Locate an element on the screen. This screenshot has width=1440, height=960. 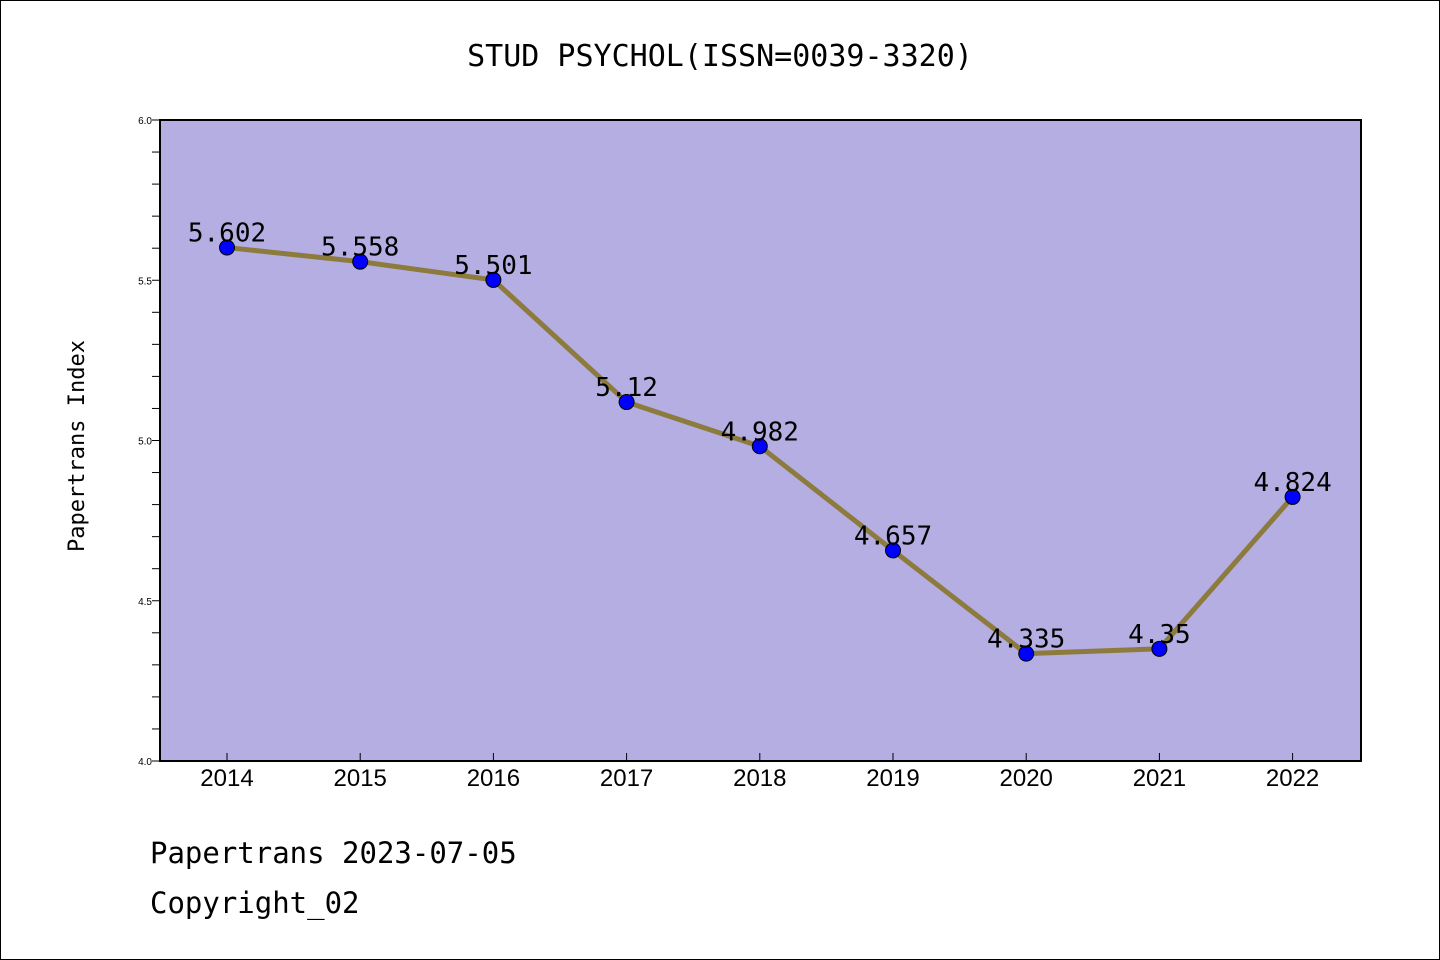
data-label: 4.335 is located at coordinates (1026, 640).